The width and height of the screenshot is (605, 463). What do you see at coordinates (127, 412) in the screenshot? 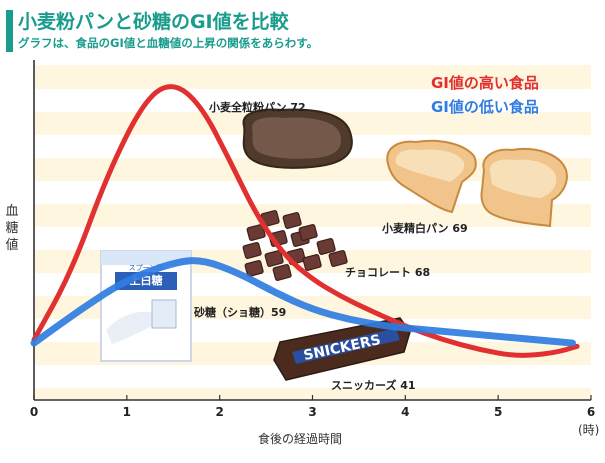
I see `x-tick-label: 1` at bounding box center [127, 412].